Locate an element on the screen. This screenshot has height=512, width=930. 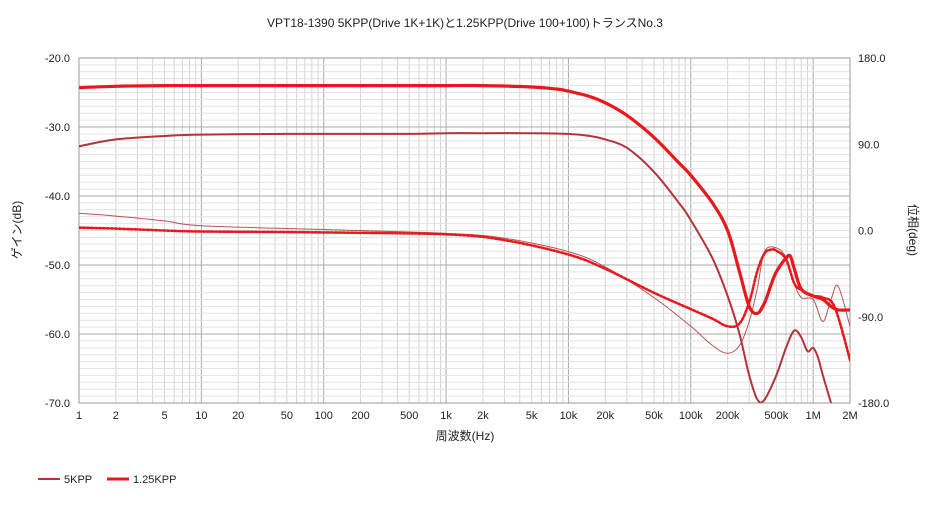
x-axis-title: 周波数(Hz) is located at coordinates (465, 435).